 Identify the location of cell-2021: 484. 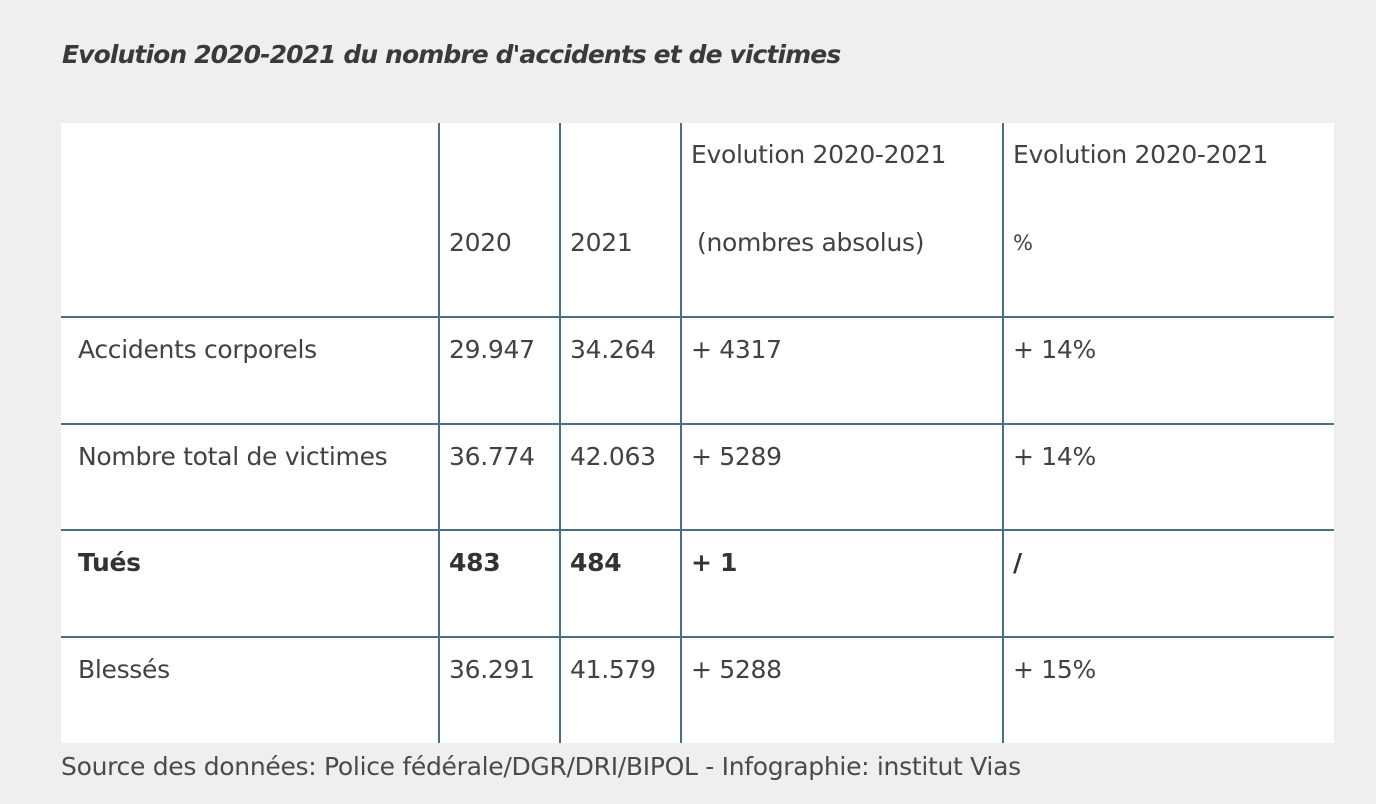
(596, 562).